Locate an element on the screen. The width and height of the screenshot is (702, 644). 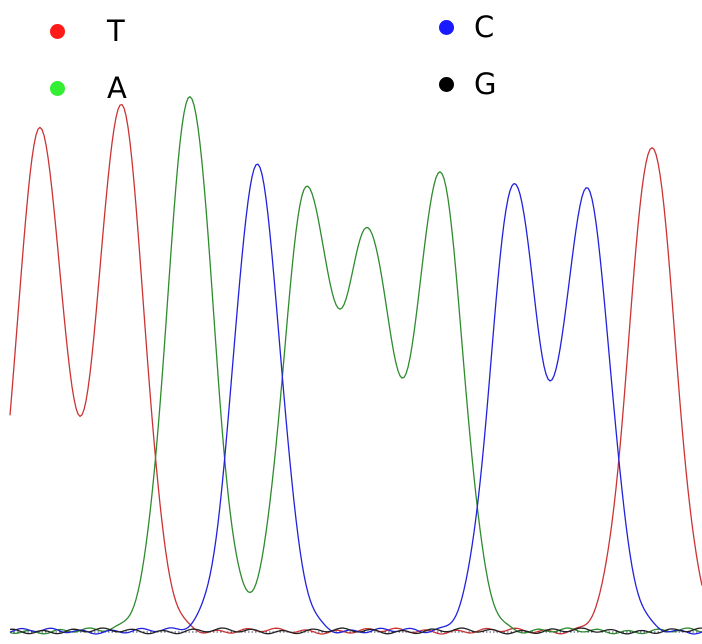
trace-g is located at coordinates (355, 631).